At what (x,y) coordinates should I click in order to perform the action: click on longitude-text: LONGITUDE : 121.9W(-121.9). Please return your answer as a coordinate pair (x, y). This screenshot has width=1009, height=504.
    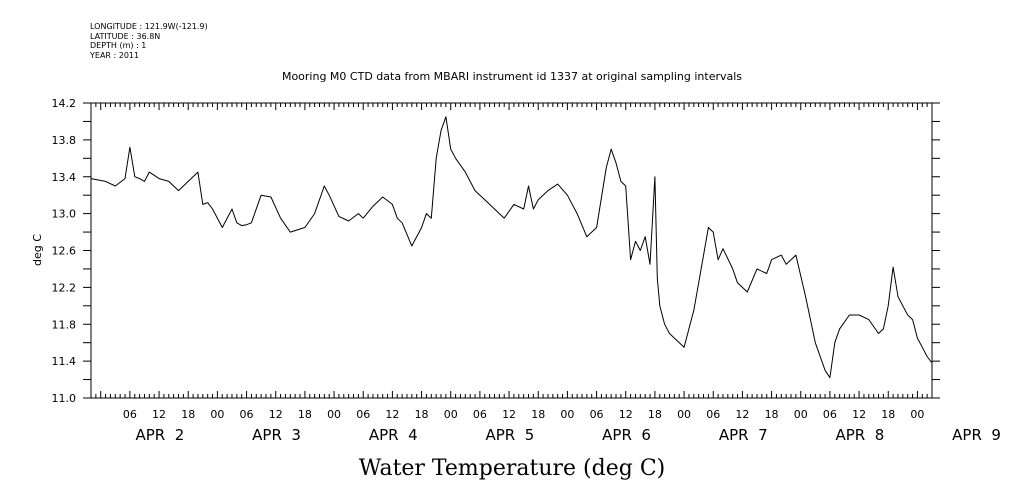
    Looking at the image, I should click on (149, 26).